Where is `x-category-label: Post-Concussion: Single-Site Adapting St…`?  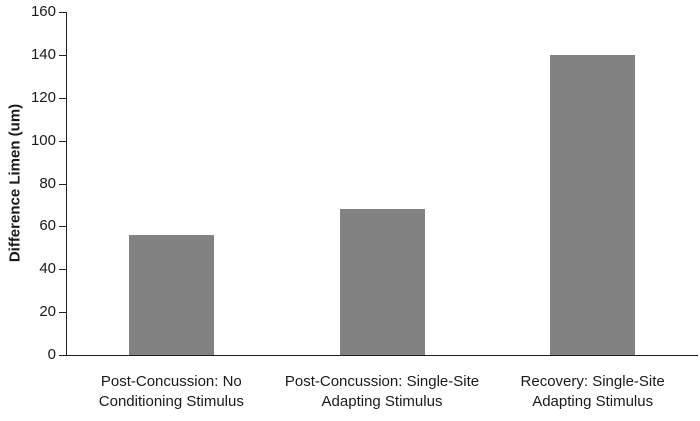
x-category-label: Post-Concussion: Single-Site Adapting St… is located at coordinates (382, 391).